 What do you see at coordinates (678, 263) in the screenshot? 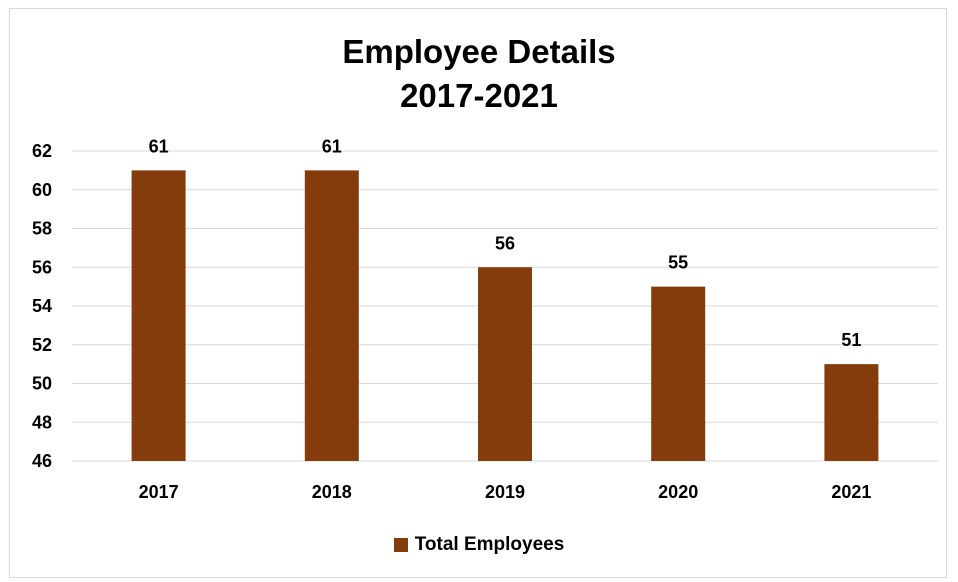
I see `data-label: 55` at bounding box center [678, 263].